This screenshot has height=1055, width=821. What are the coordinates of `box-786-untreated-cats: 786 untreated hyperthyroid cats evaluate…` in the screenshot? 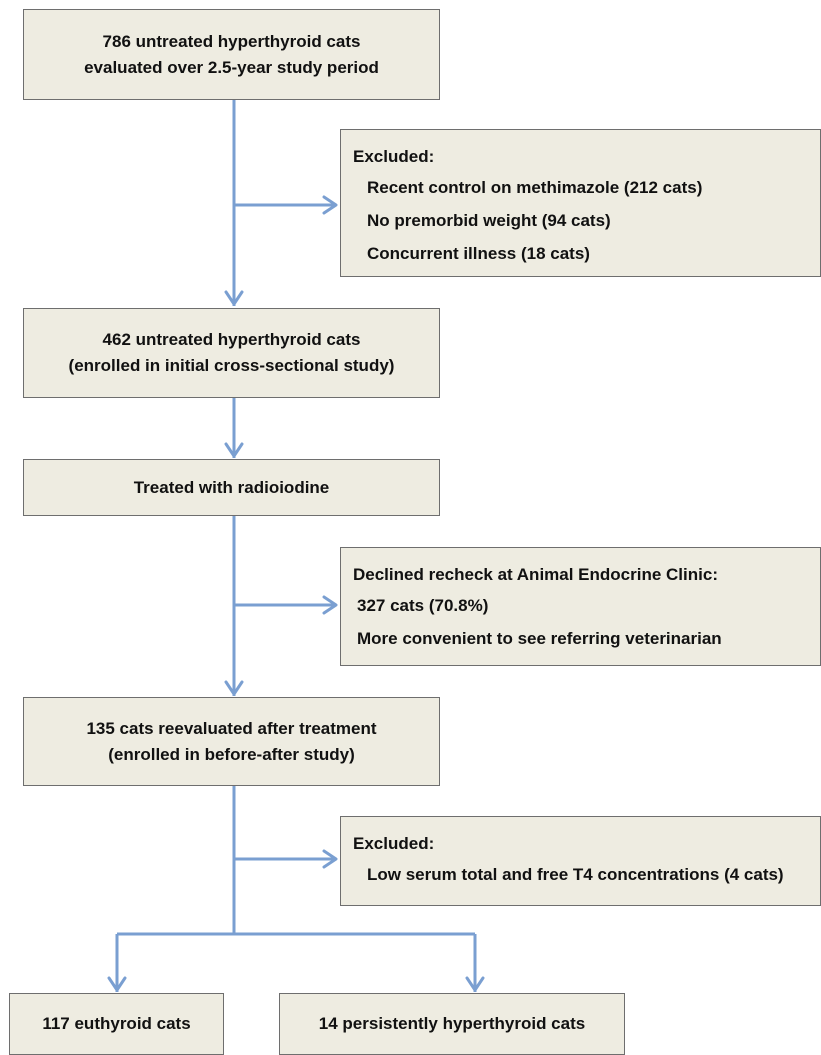 It's located at (231, 54).